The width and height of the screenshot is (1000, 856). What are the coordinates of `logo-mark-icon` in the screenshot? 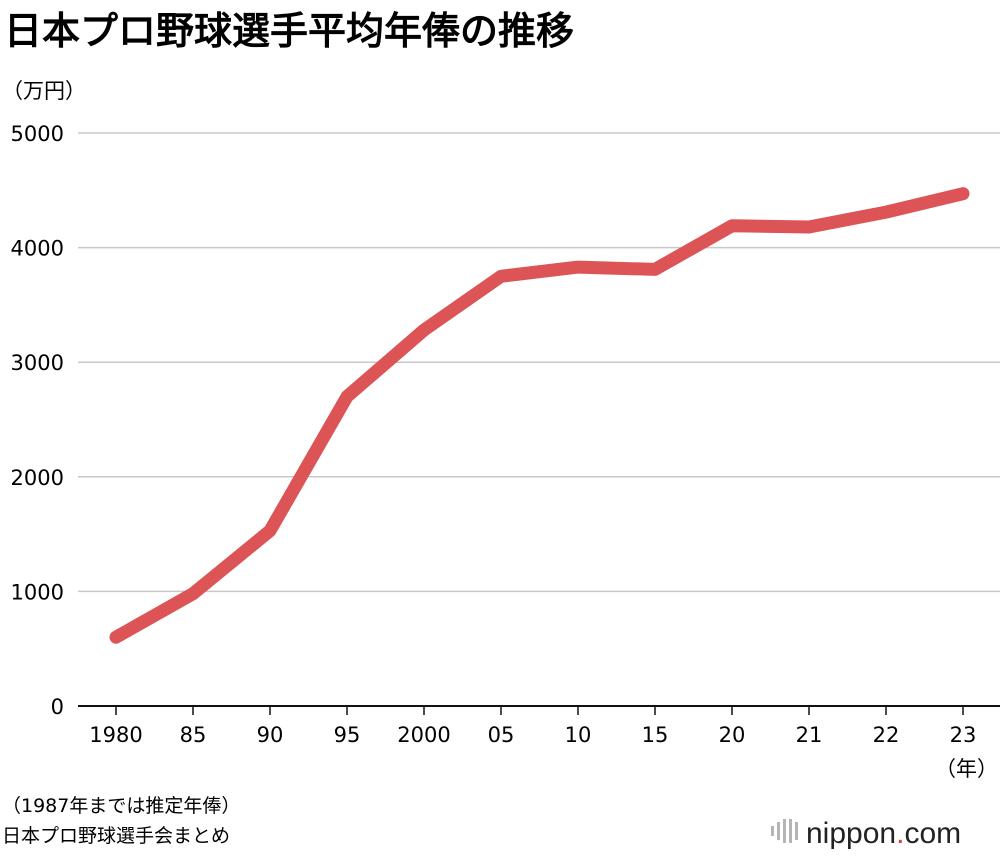 It's located at (784, 831).